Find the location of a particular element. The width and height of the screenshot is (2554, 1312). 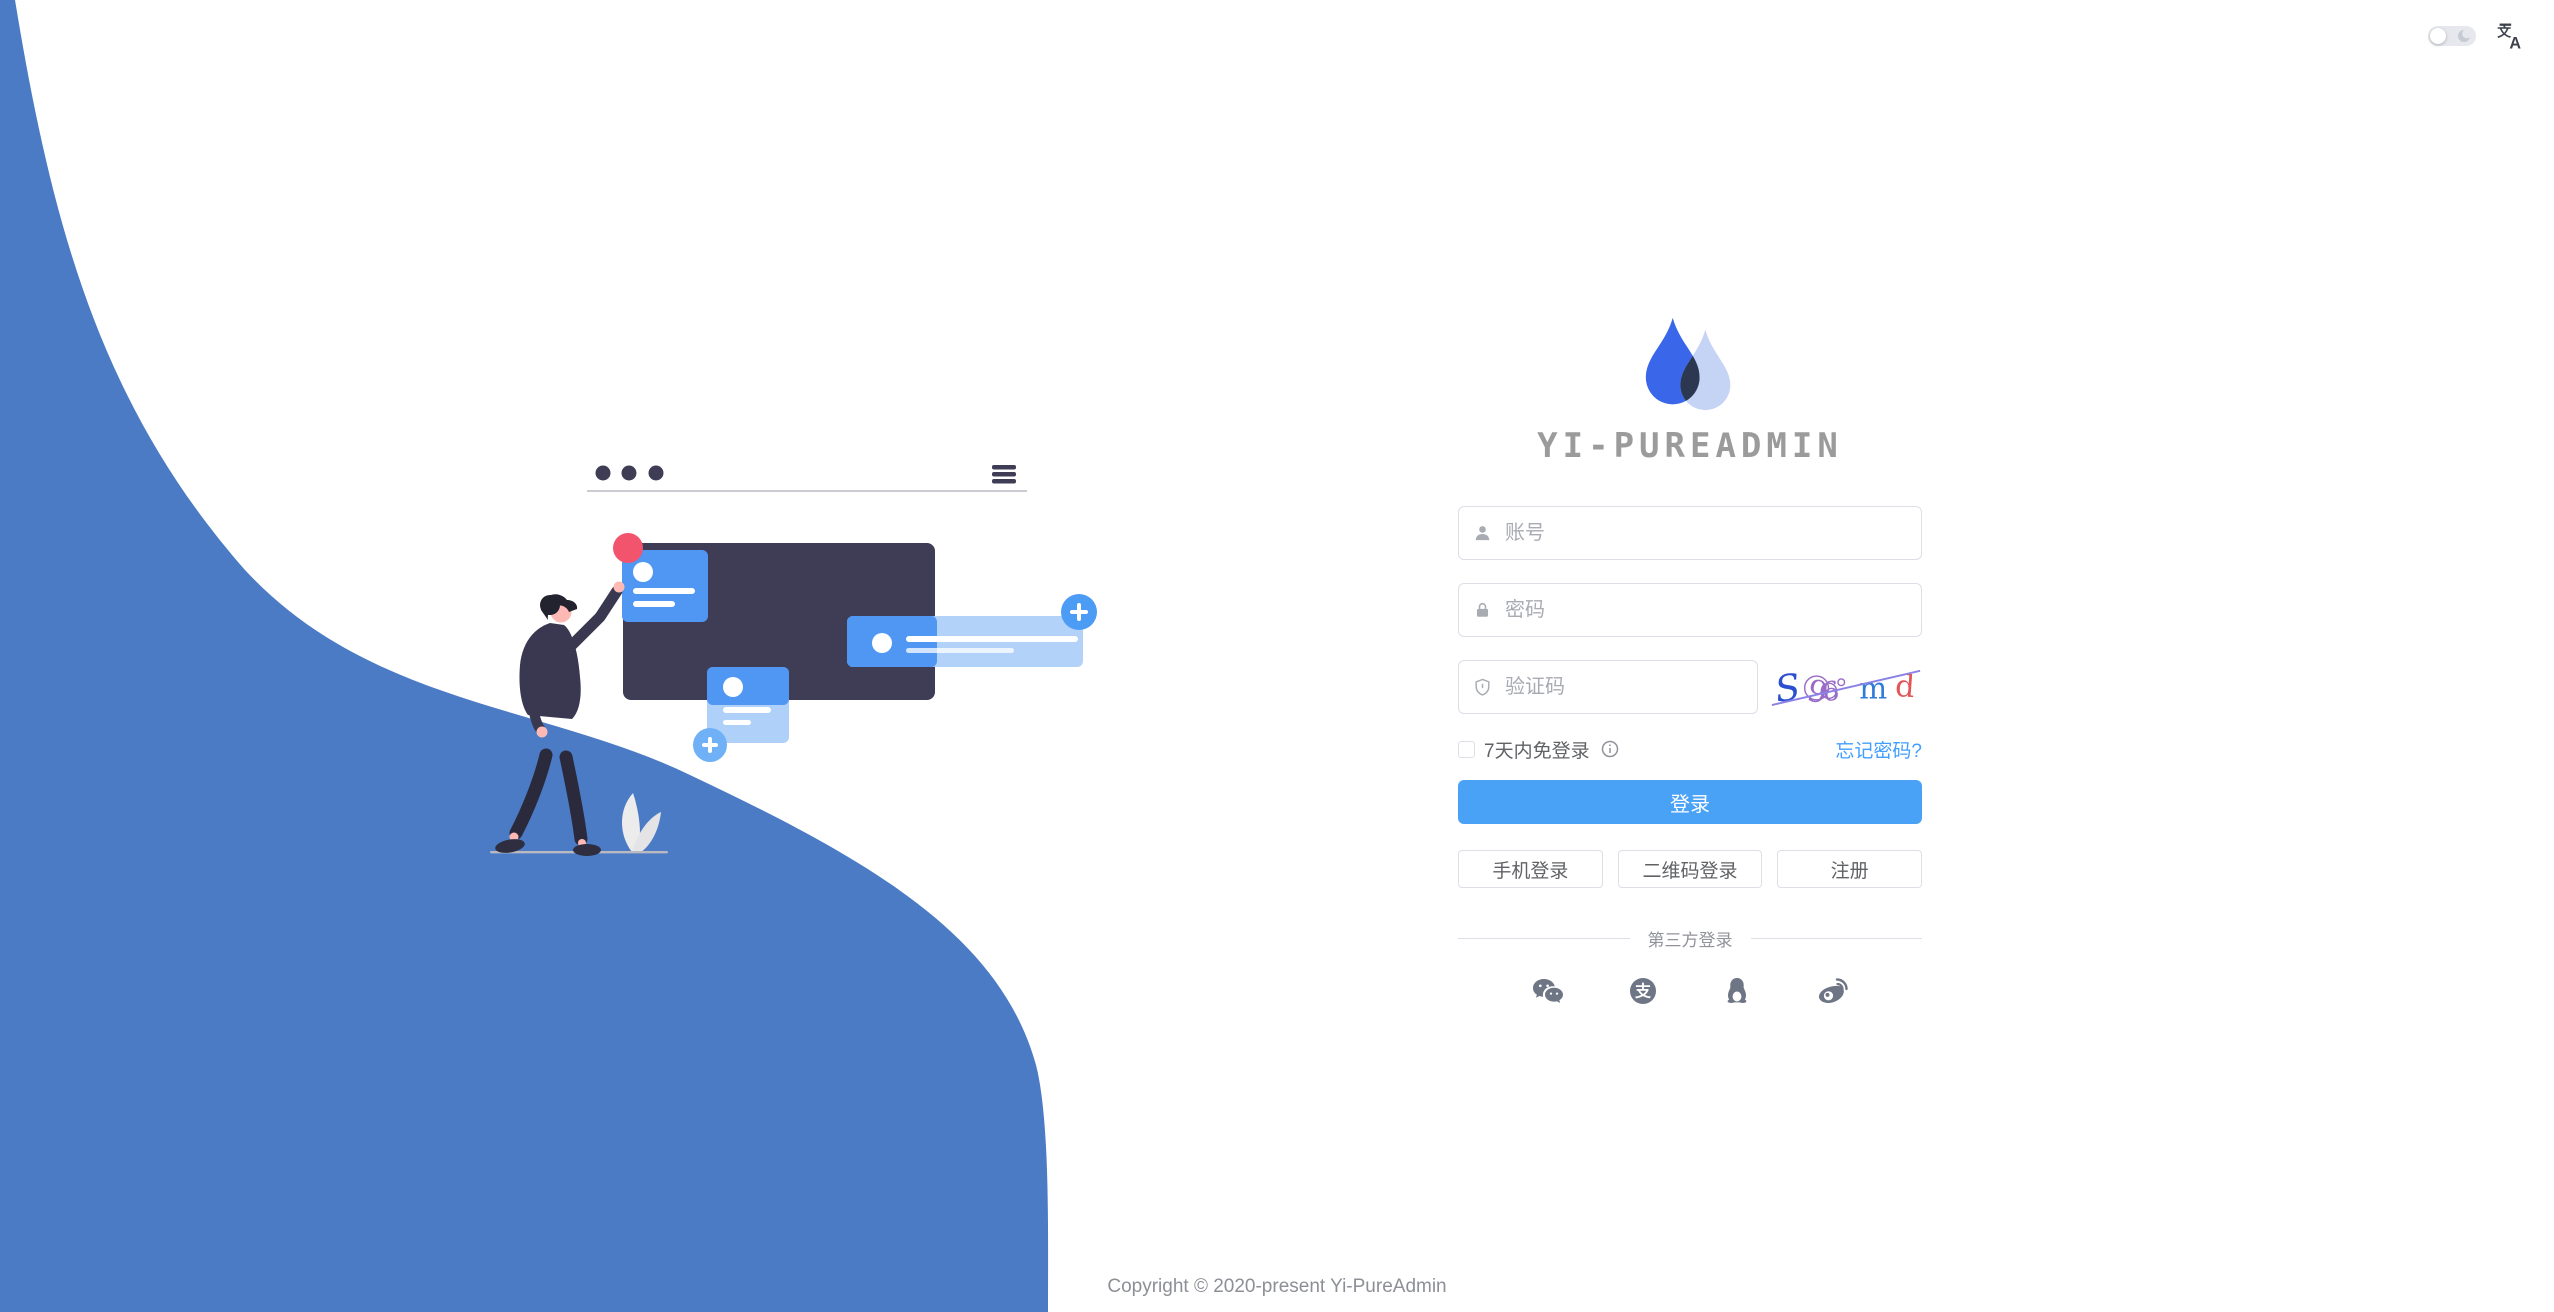

captcha-row: S 9 6 m d is located at coordinates (1690, 687).